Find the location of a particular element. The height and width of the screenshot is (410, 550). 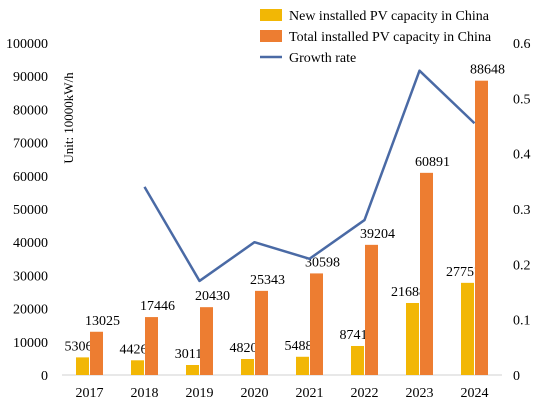

bar-2024-s0 is located at coordinates (467, 328).